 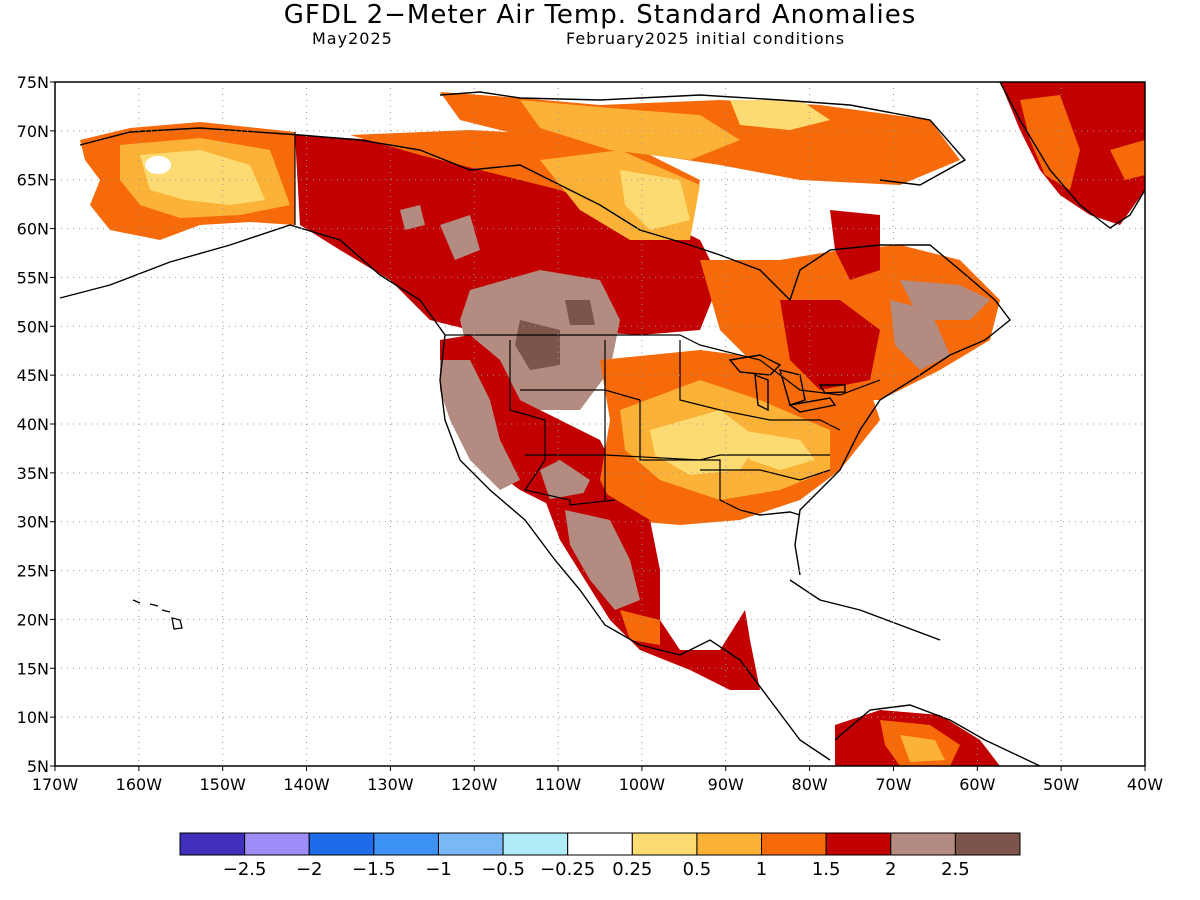 What do you see at coordinates (810, 784) in the screenshot?
I see `lon-tick-label: 80W` at bounding box center [810, 784].